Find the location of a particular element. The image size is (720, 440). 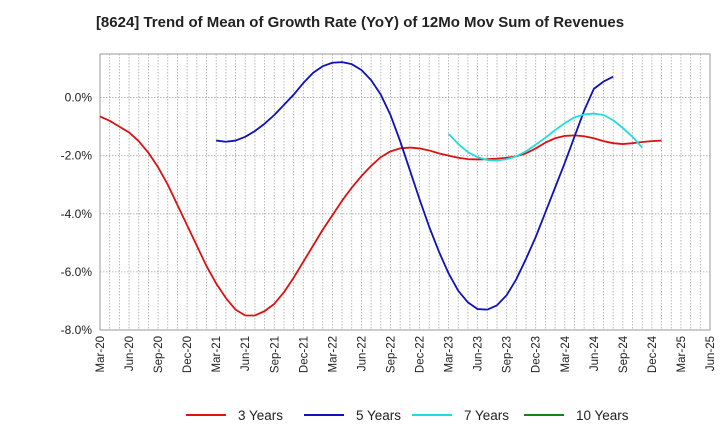

y-tick-label: -4.0% is located at coordinates (77, 214).